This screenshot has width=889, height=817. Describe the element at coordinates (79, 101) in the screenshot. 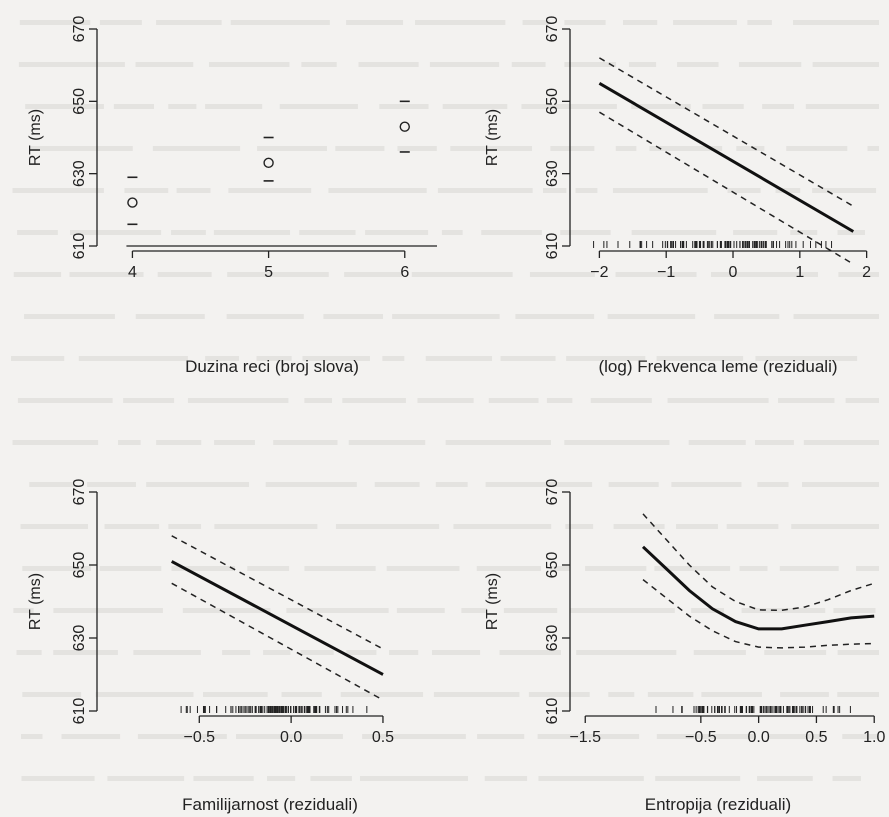

I see `y-tick-label: 650` at that location.